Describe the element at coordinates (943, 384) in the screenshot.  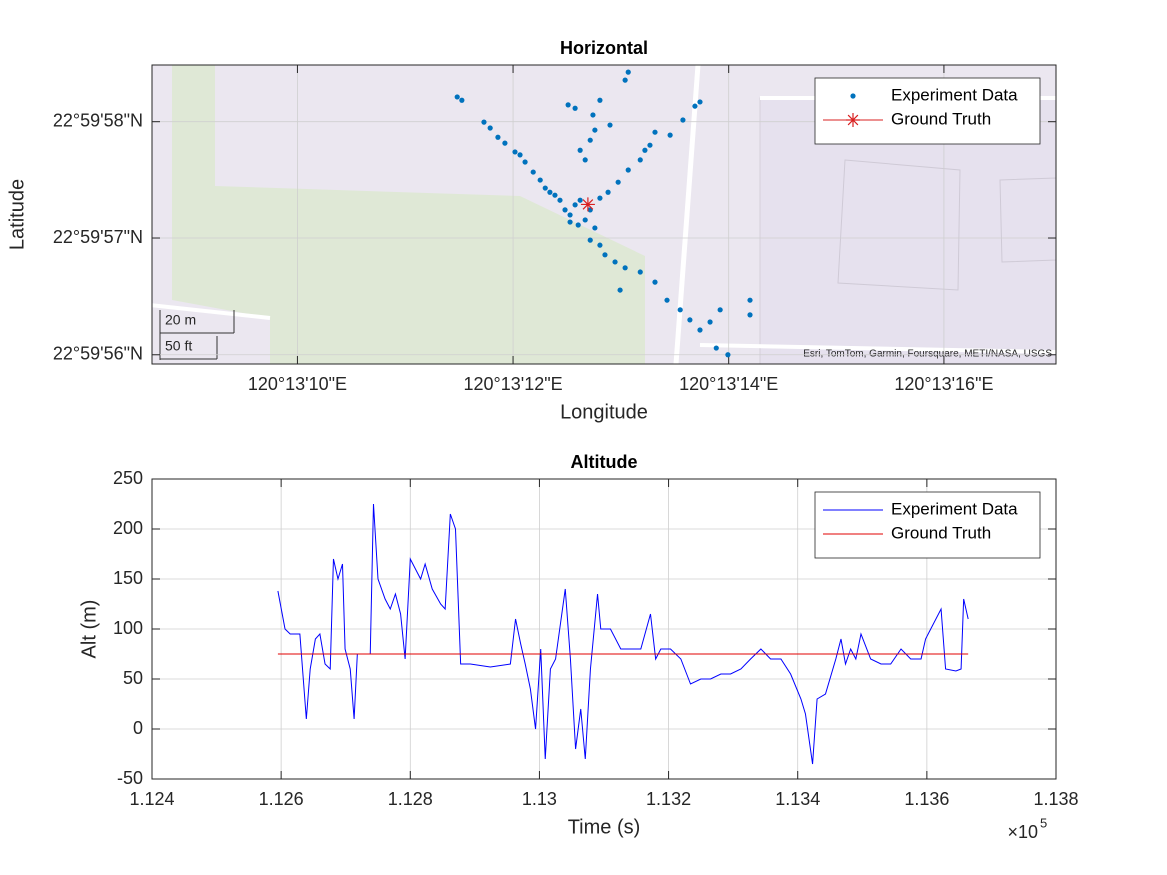
I see `x-tick-label: 120°13'16"E` at that location.